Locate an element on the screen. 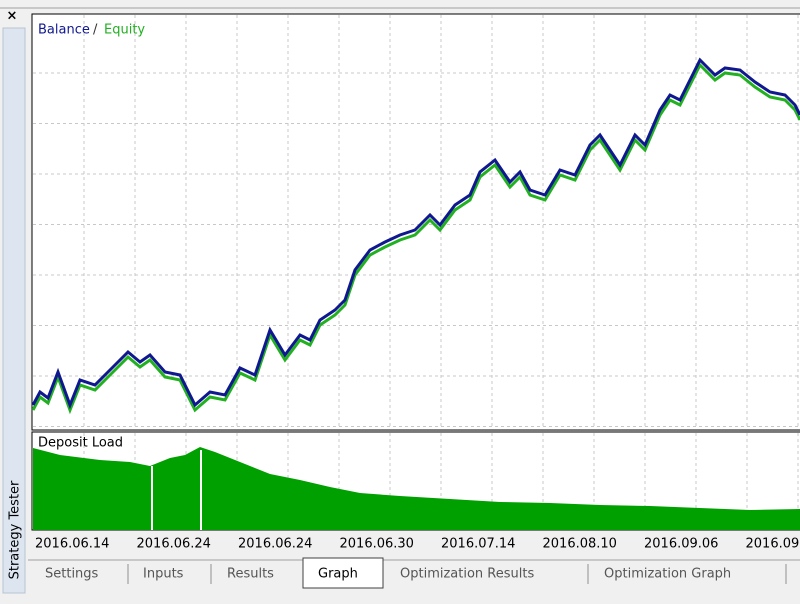 Image resolution: width=800 pixels, height=604 pixels. side-title: Strategy Tester is located at coordinates (15, 529).